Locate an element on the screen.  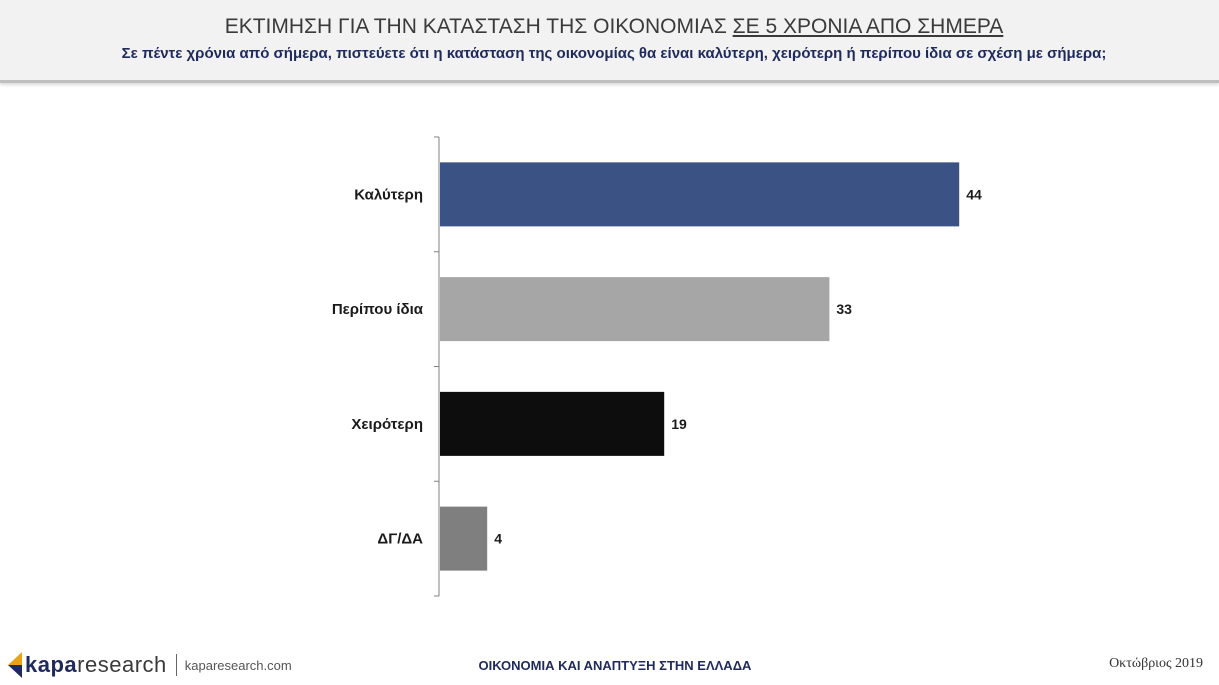
title-underlined: ΣΕ 5 ΧΡΟΝΙΑ ΑΠΟ ΣΗΜΕΡΑ is located at coordinates (868, 26).